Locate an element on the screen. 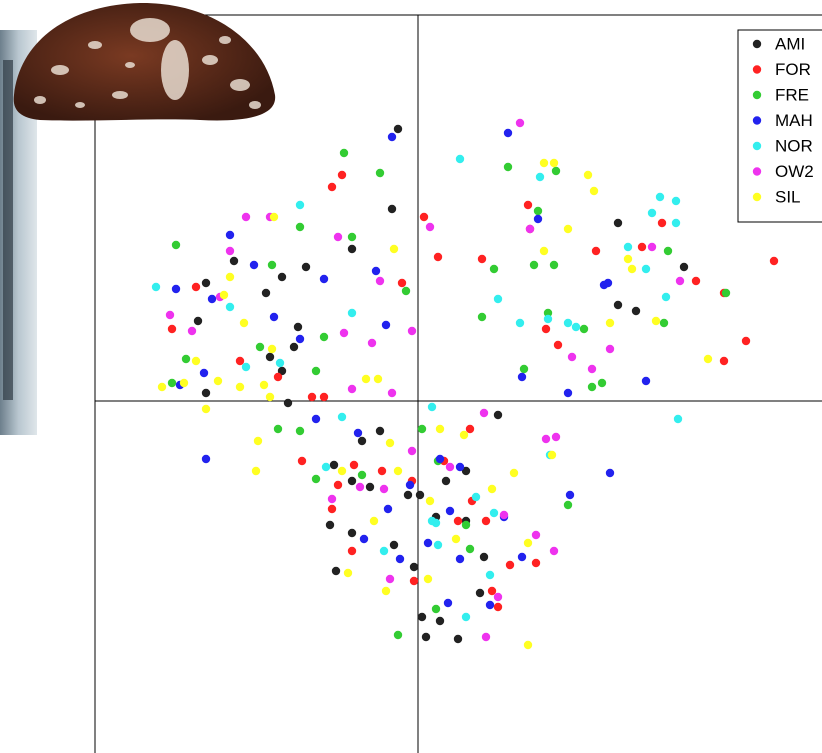  legend-label: NOR is located at coordinates (794, 145).